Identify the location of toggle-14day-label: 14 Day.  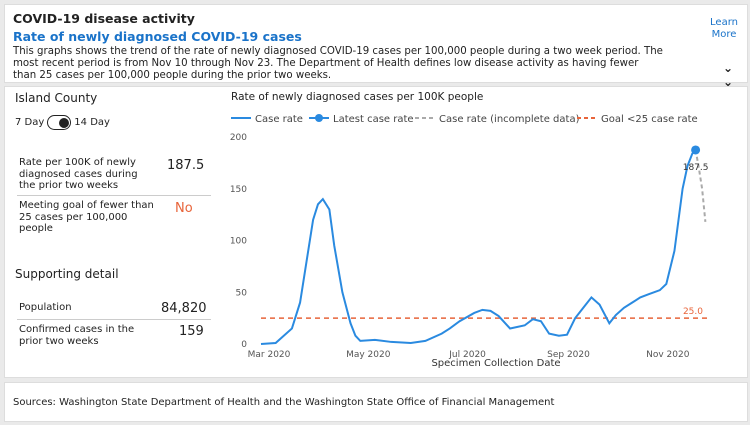
(92, 122).